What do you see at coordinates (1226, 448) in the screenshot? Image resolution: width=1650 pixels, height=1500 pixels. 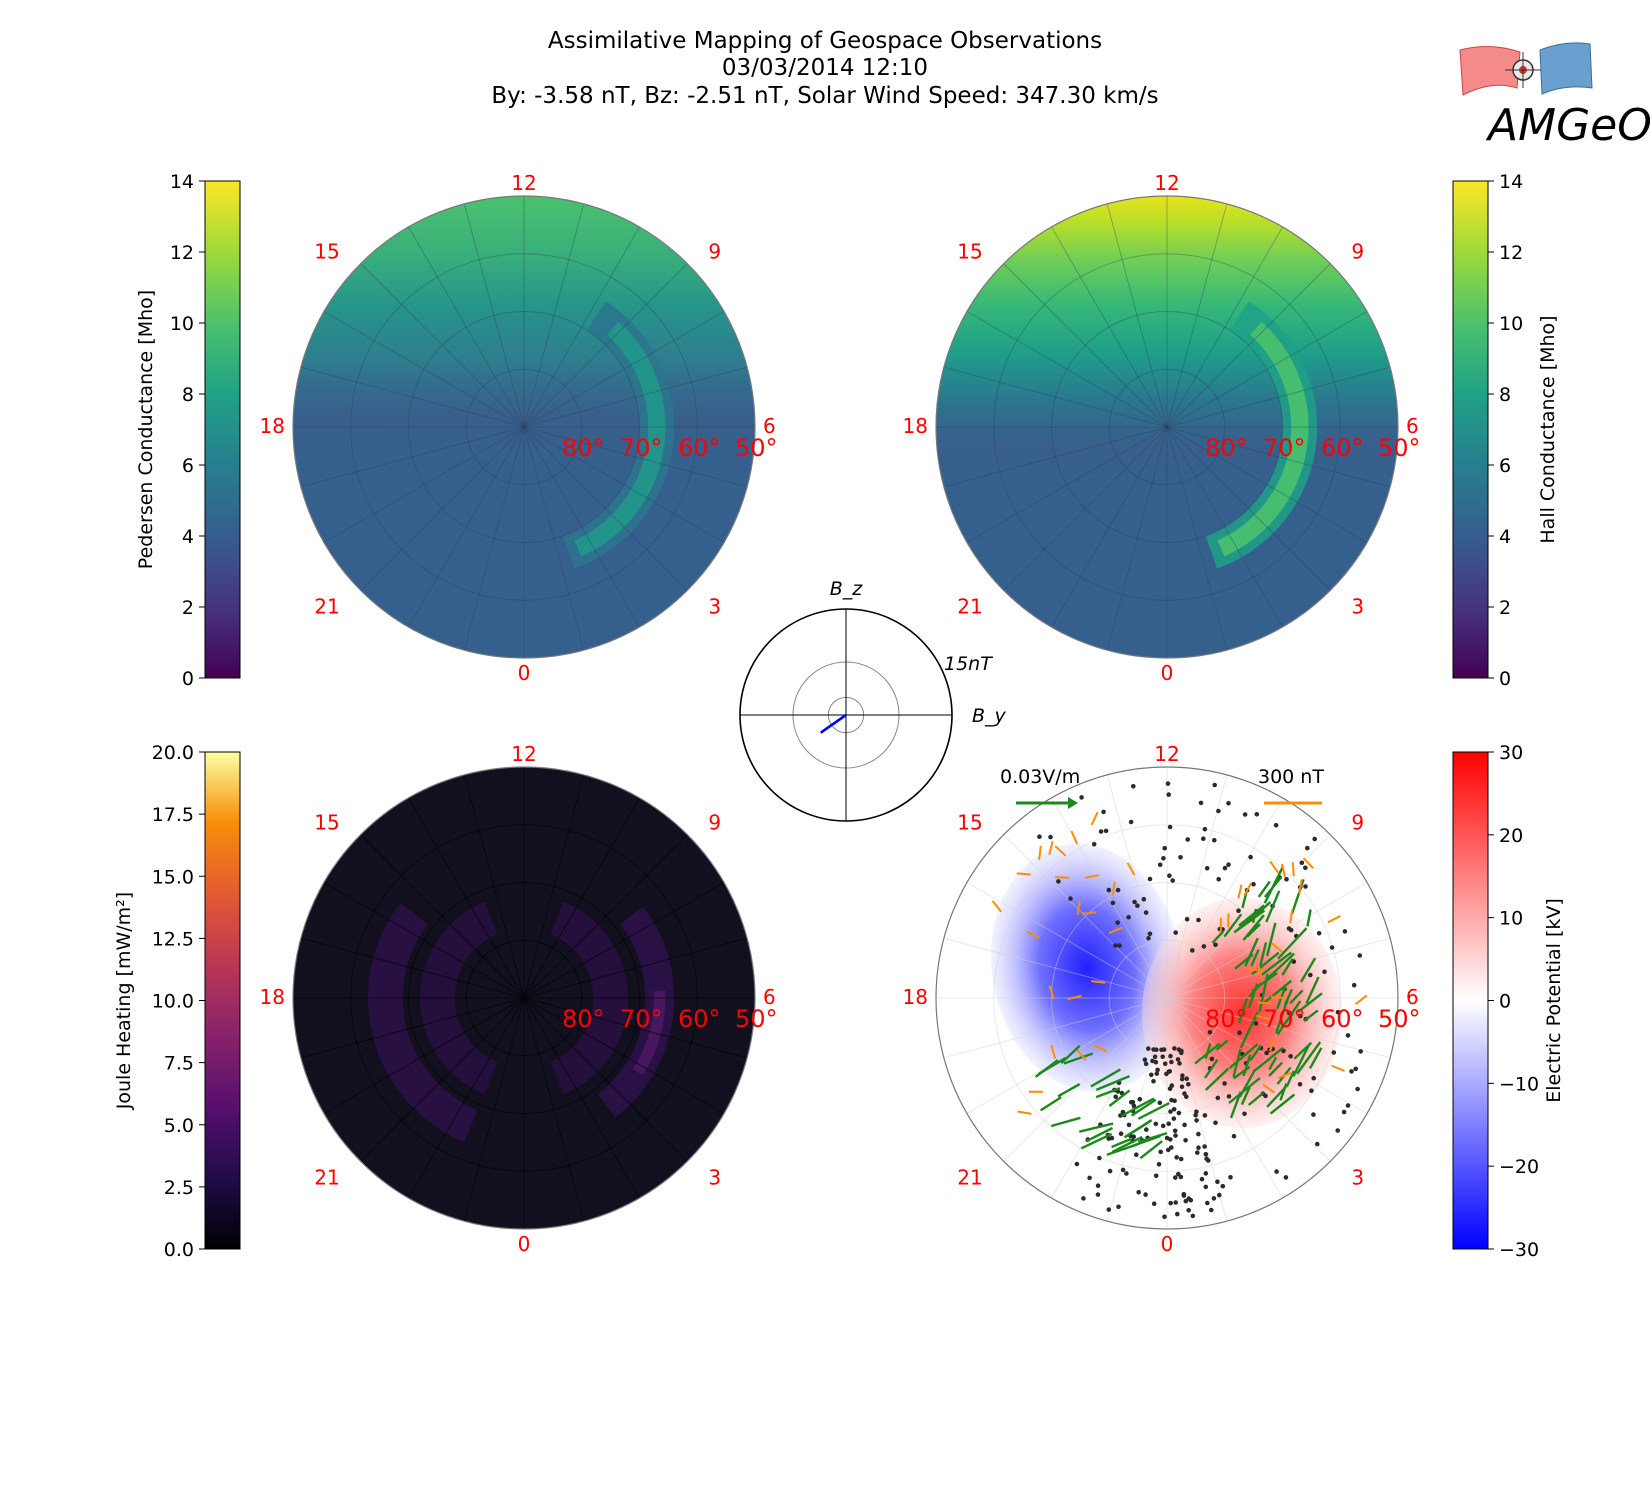 I see `lat-label: 80°` at bounding box center [1226, 448].